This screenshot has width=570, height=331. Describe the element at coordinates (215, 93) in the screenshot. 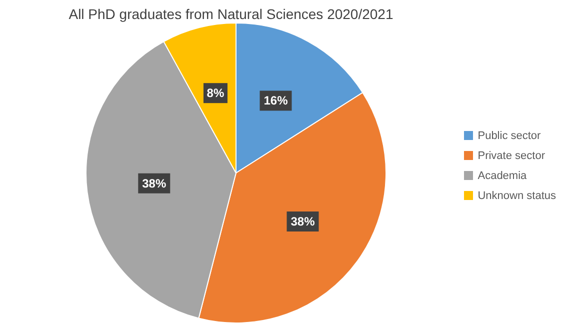

I see `data-label: 8%` at that location.